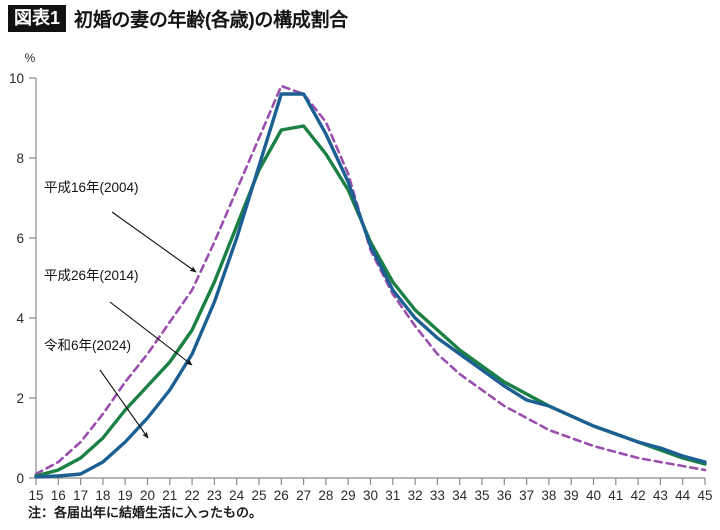 Image resolution: width=720 pixels, height=530 pixels. What do you see at coordinates (348, 494) in the screenshot?
I see `x-tick-label: 29` at bounding box center [348, 494].